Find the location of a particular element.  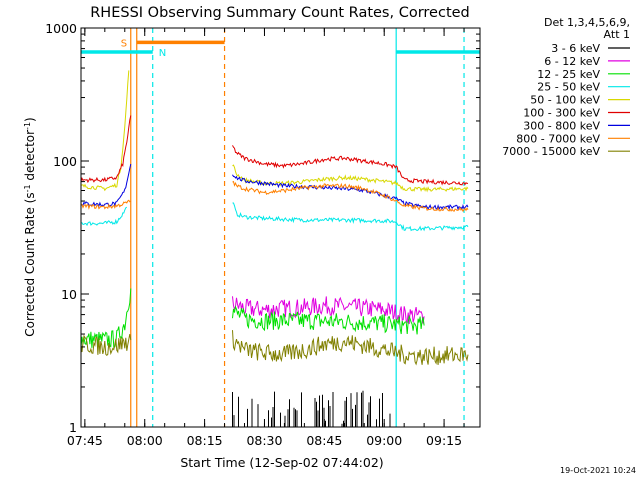

series-12-25-kev is located at coordinates (252, 318).